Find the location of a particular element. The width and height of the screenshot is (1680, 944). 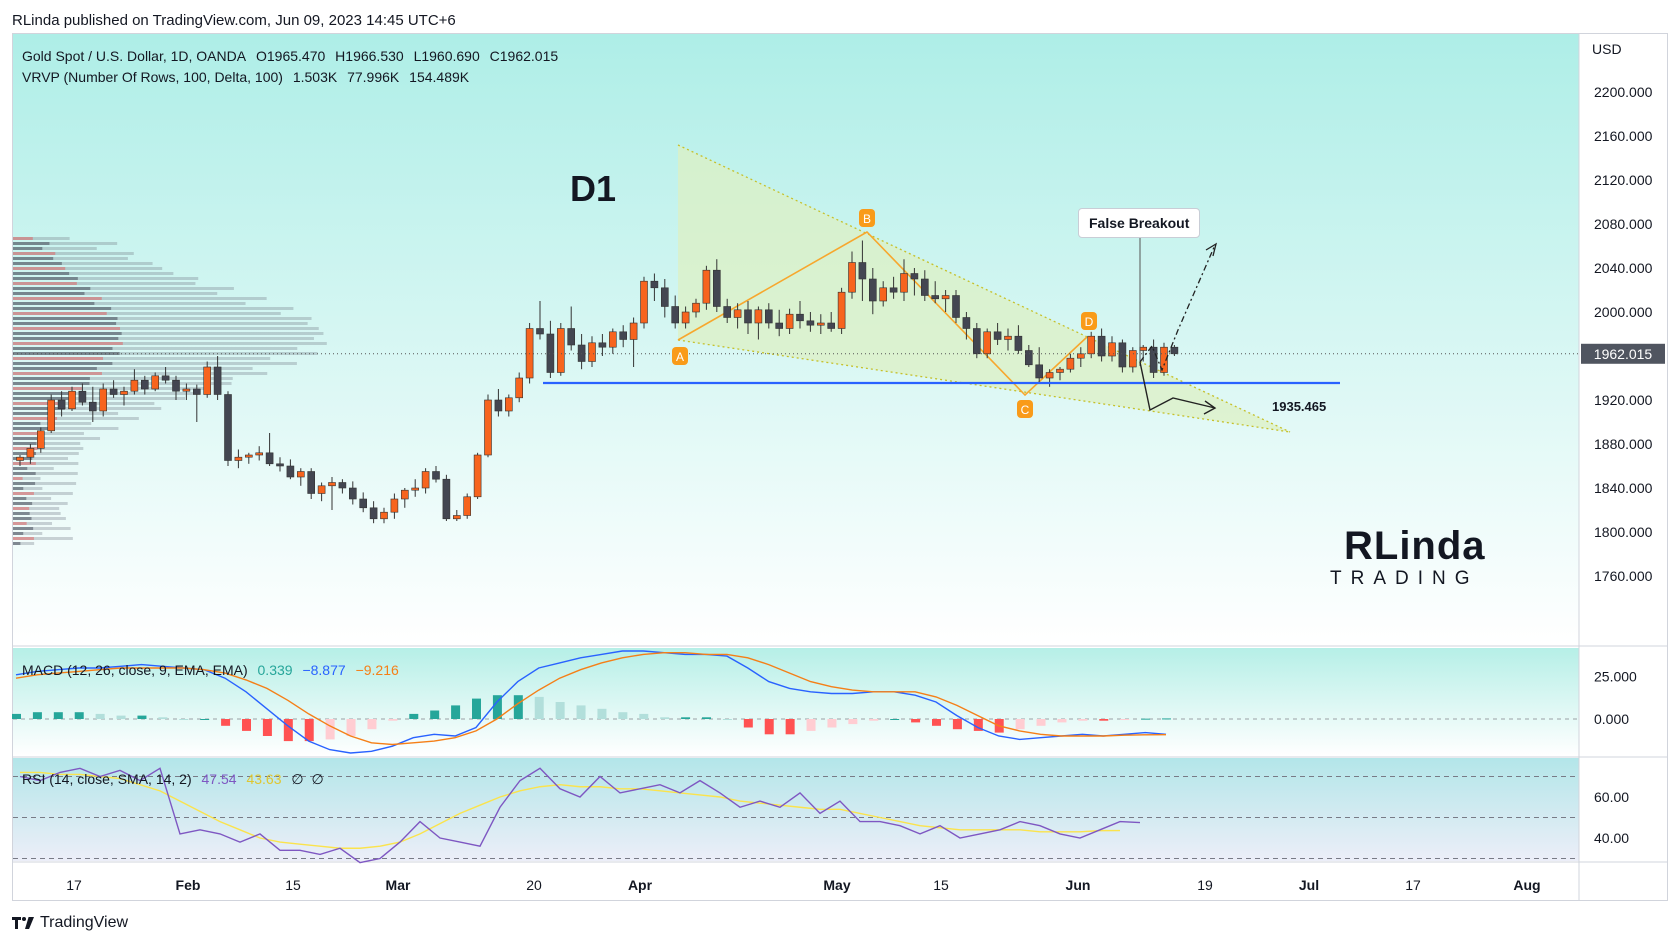

footer-brand: TradingView is located at coordinates (70, 923).